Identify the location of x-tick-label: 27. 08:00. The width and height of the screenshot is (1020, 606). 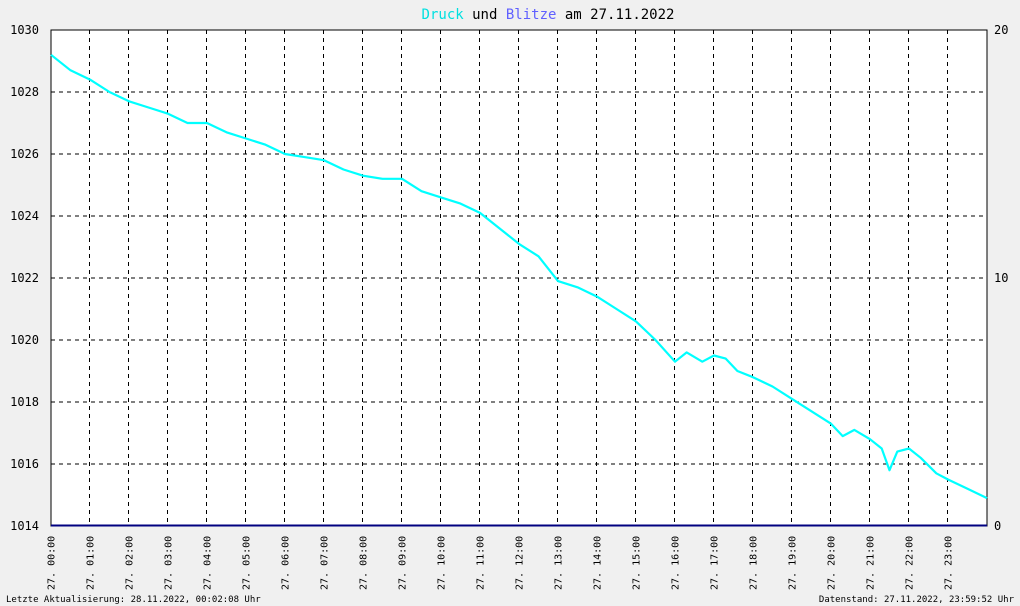
(364, 563).